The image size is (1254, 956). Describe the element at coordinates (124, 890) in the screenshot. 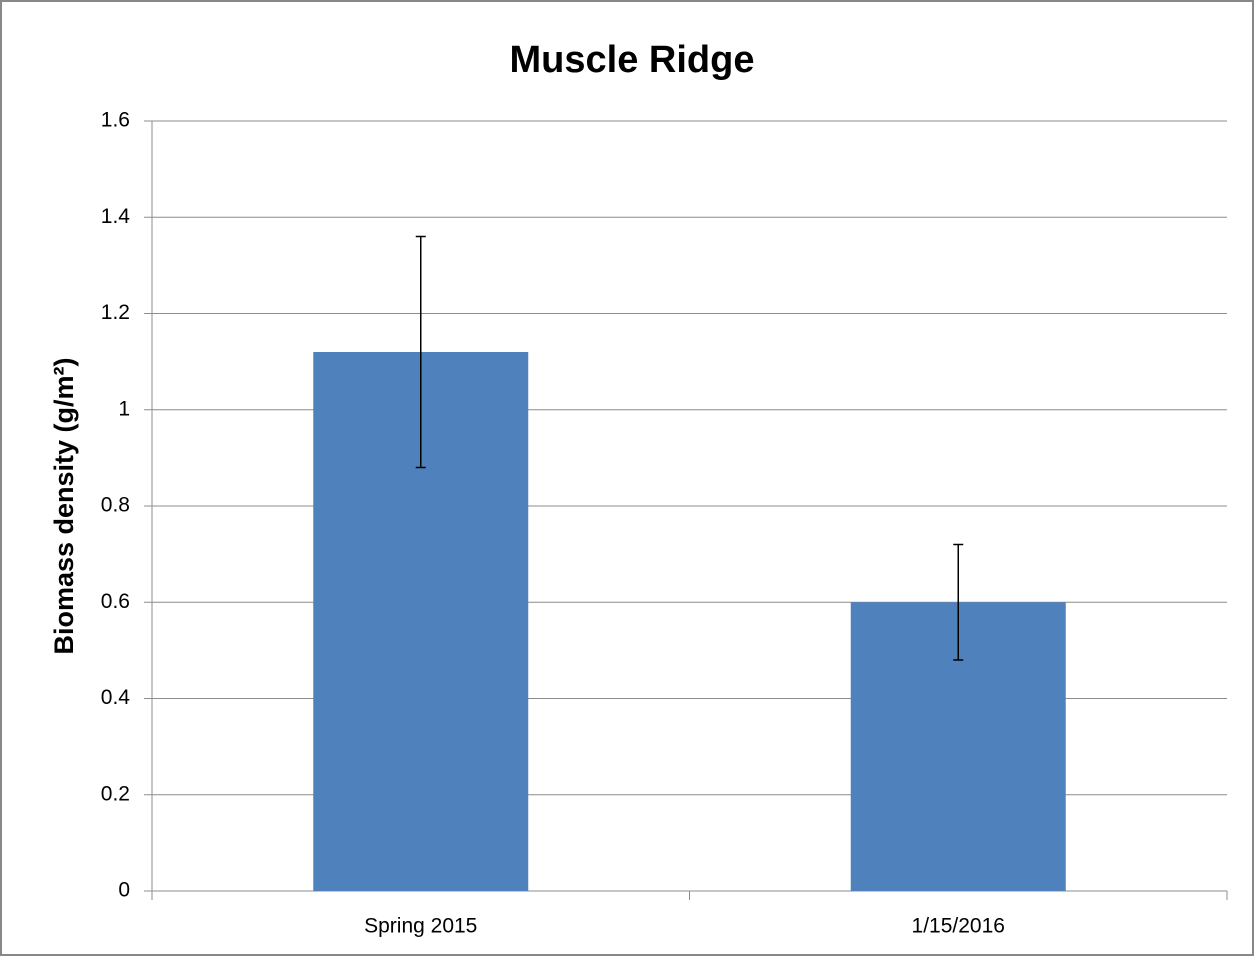

I see `y-tick-label: 0` at that location.